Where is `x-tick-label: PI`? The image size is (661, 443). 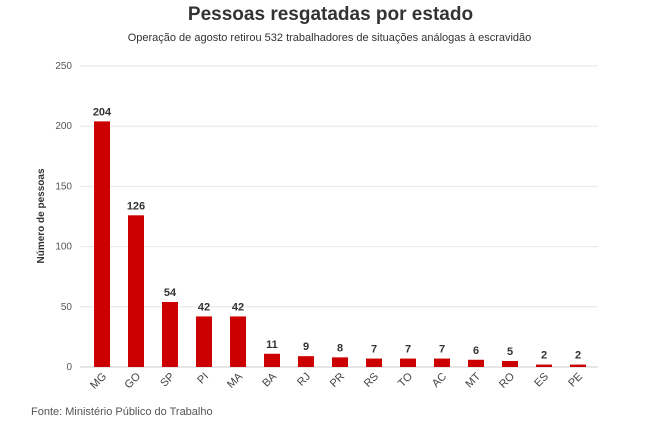
x-tick-label: PI is located at coordinates (203, 379).